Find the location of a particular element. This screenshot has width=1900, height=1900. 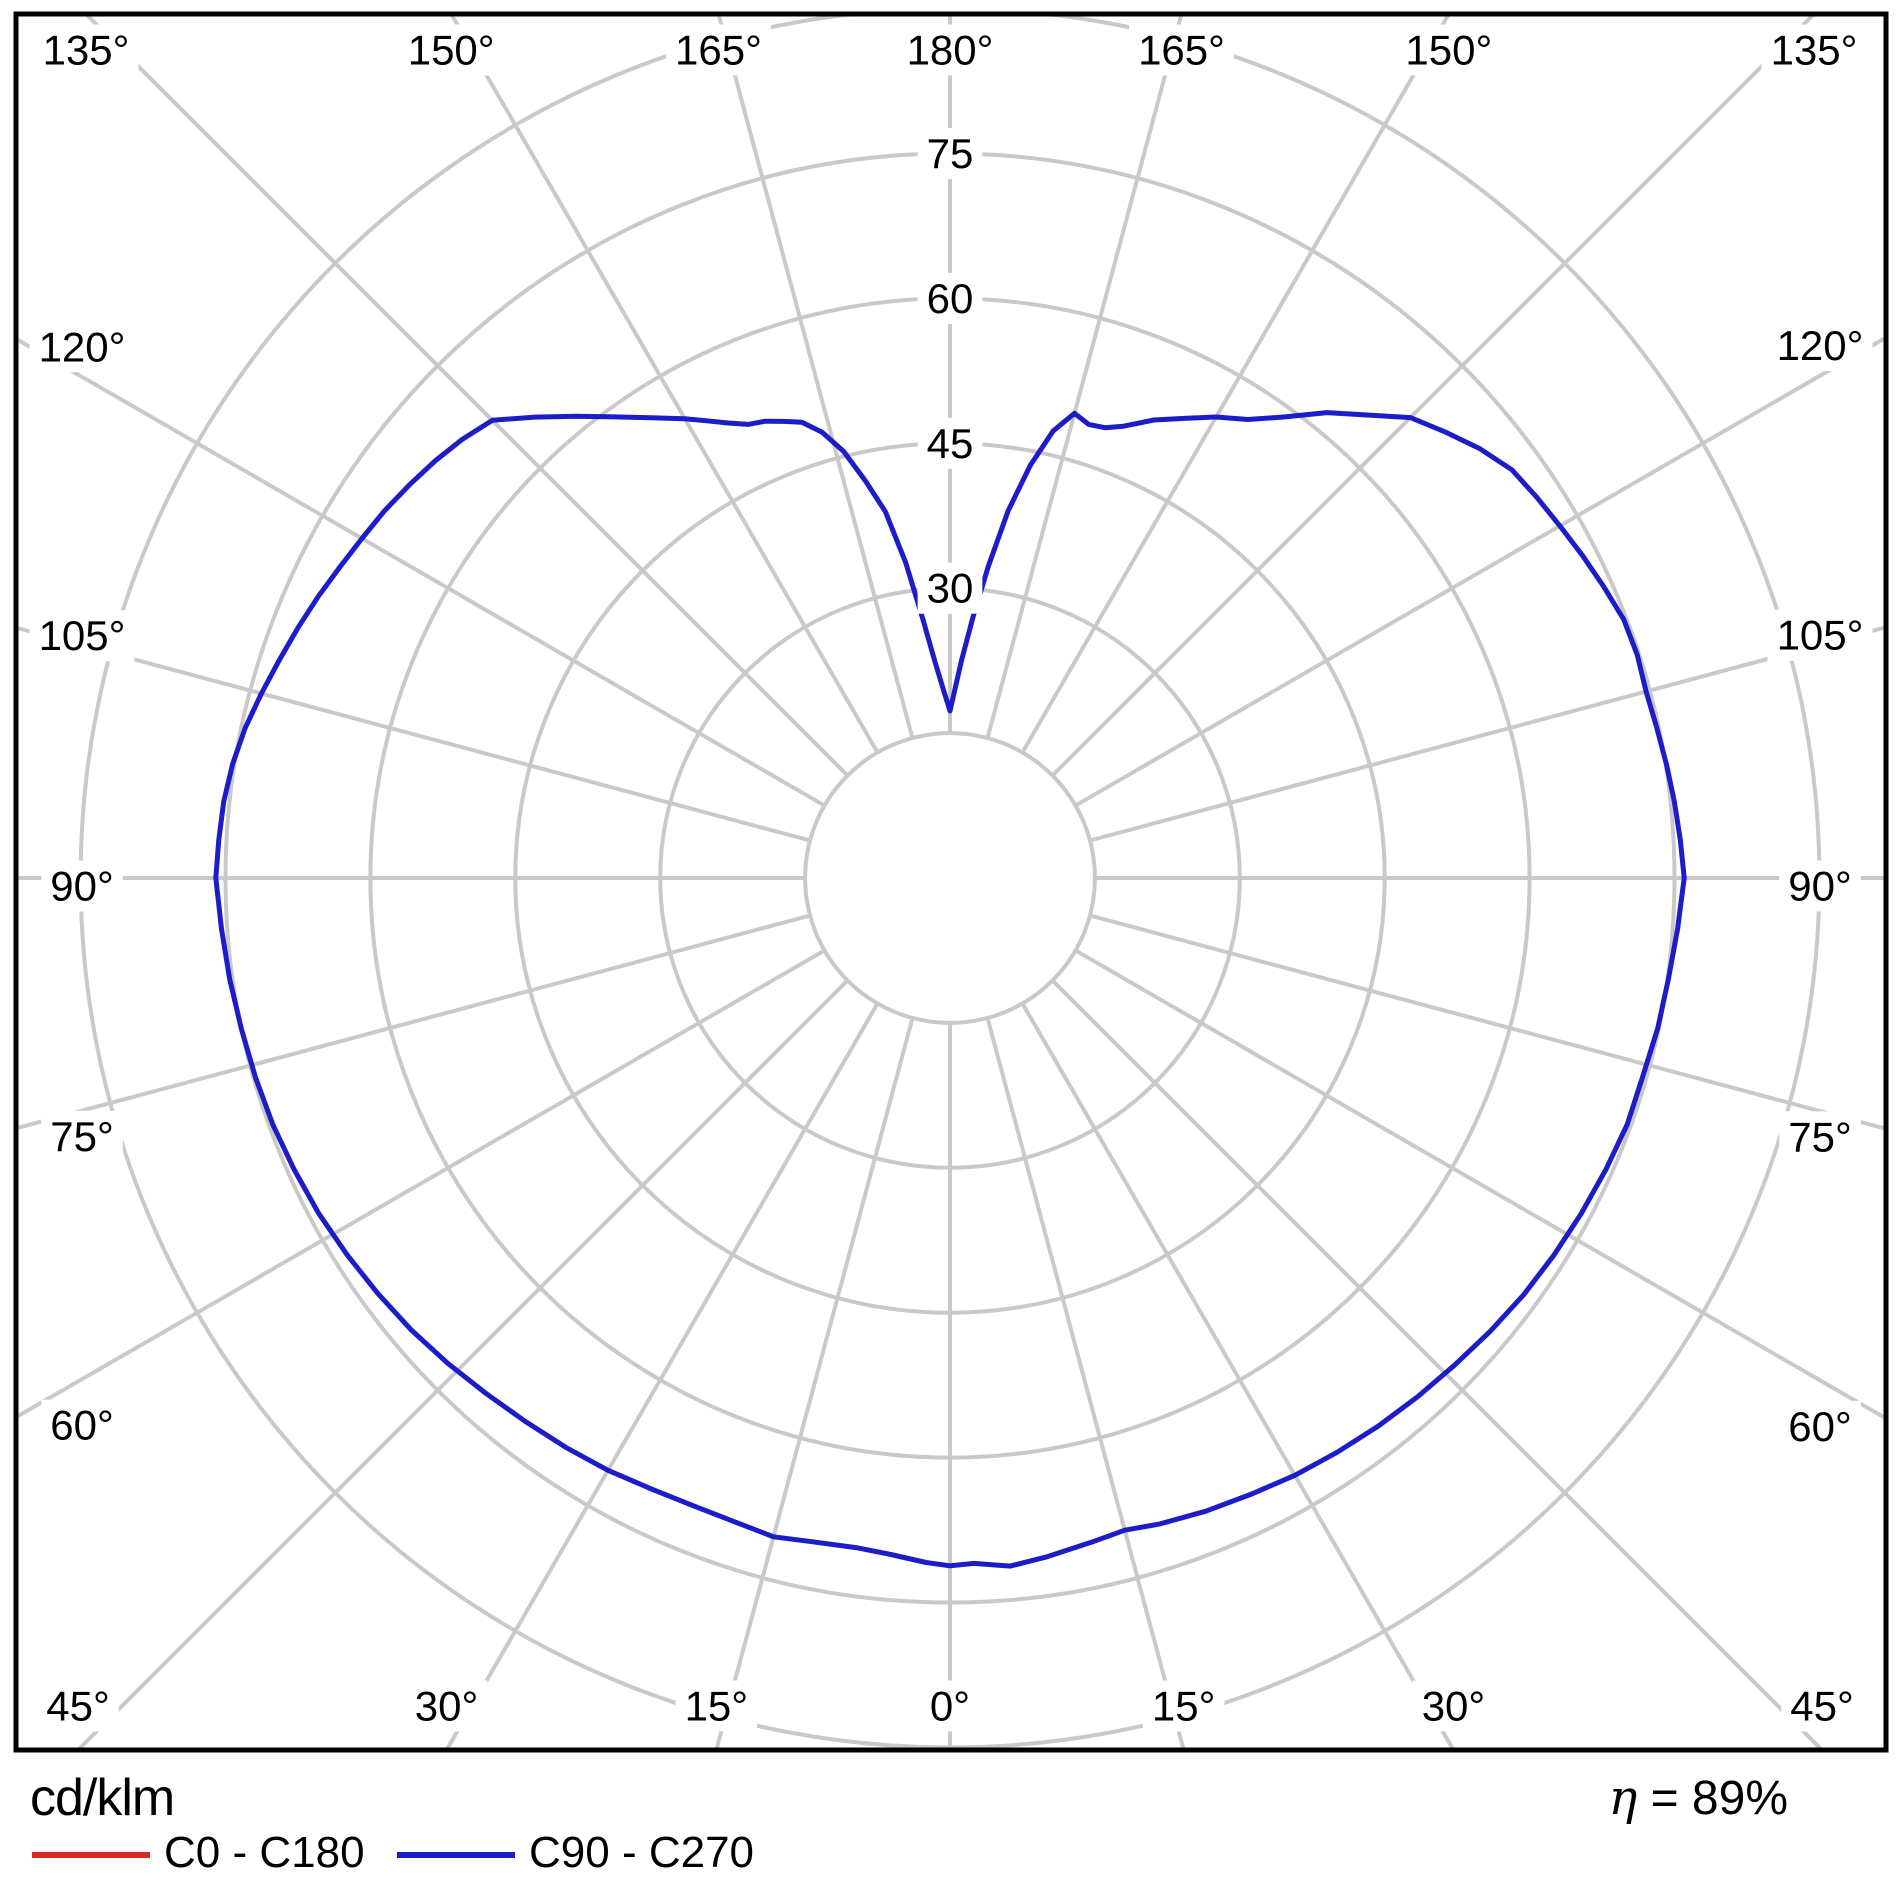

angle-label-165deg-right: 165° is located at coordinates (1181, 50).